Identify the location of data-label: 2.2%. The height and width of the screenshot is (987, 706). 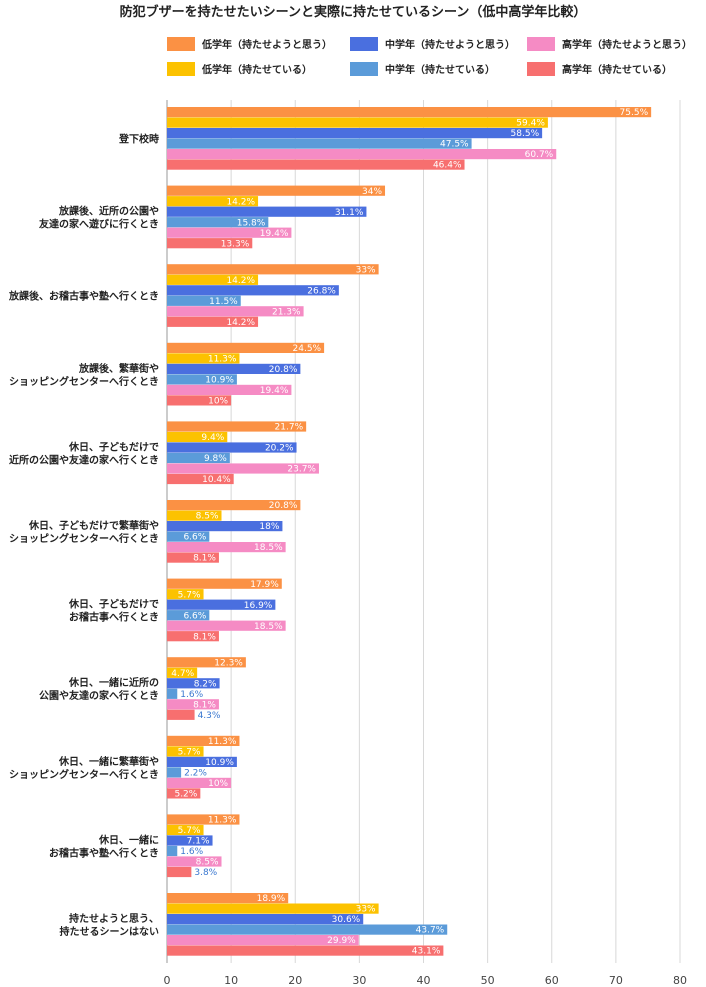
(195, 774).